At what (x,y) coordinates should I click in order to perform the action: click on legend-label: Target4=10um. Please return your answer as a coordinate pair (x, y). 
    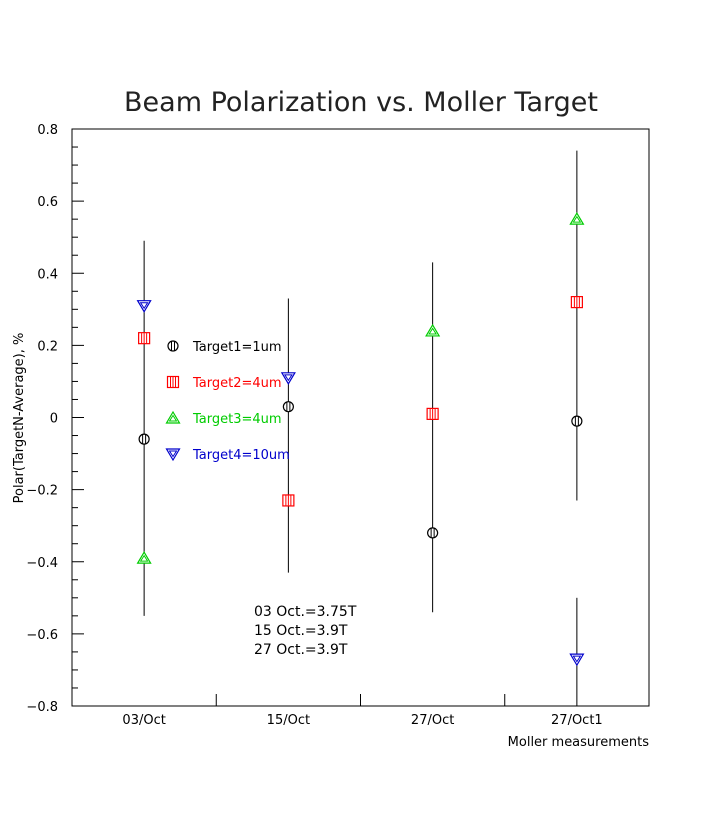
    Looking at the image, I should click on (241, 455).